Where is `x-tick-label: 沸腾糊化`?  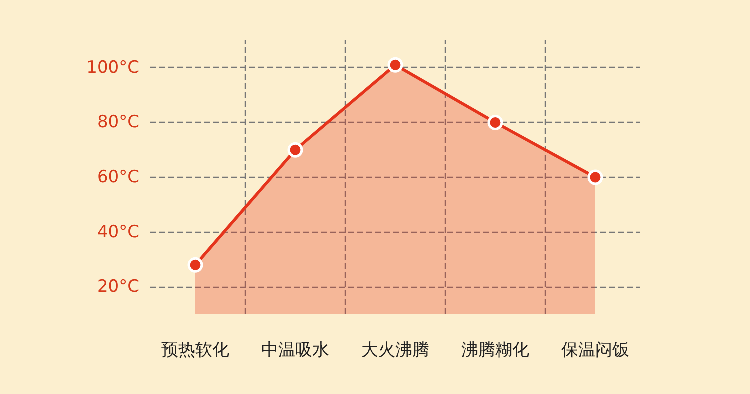 x-tick-label: 沸腾糊化 is located at coordinates (496, 350).